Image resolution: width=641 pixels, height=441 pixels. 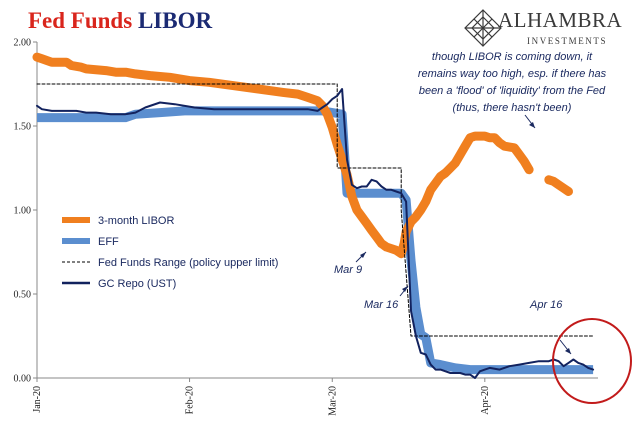 I want to click on title-fed-funds: Fed Funds, so click(x=80, y=20).